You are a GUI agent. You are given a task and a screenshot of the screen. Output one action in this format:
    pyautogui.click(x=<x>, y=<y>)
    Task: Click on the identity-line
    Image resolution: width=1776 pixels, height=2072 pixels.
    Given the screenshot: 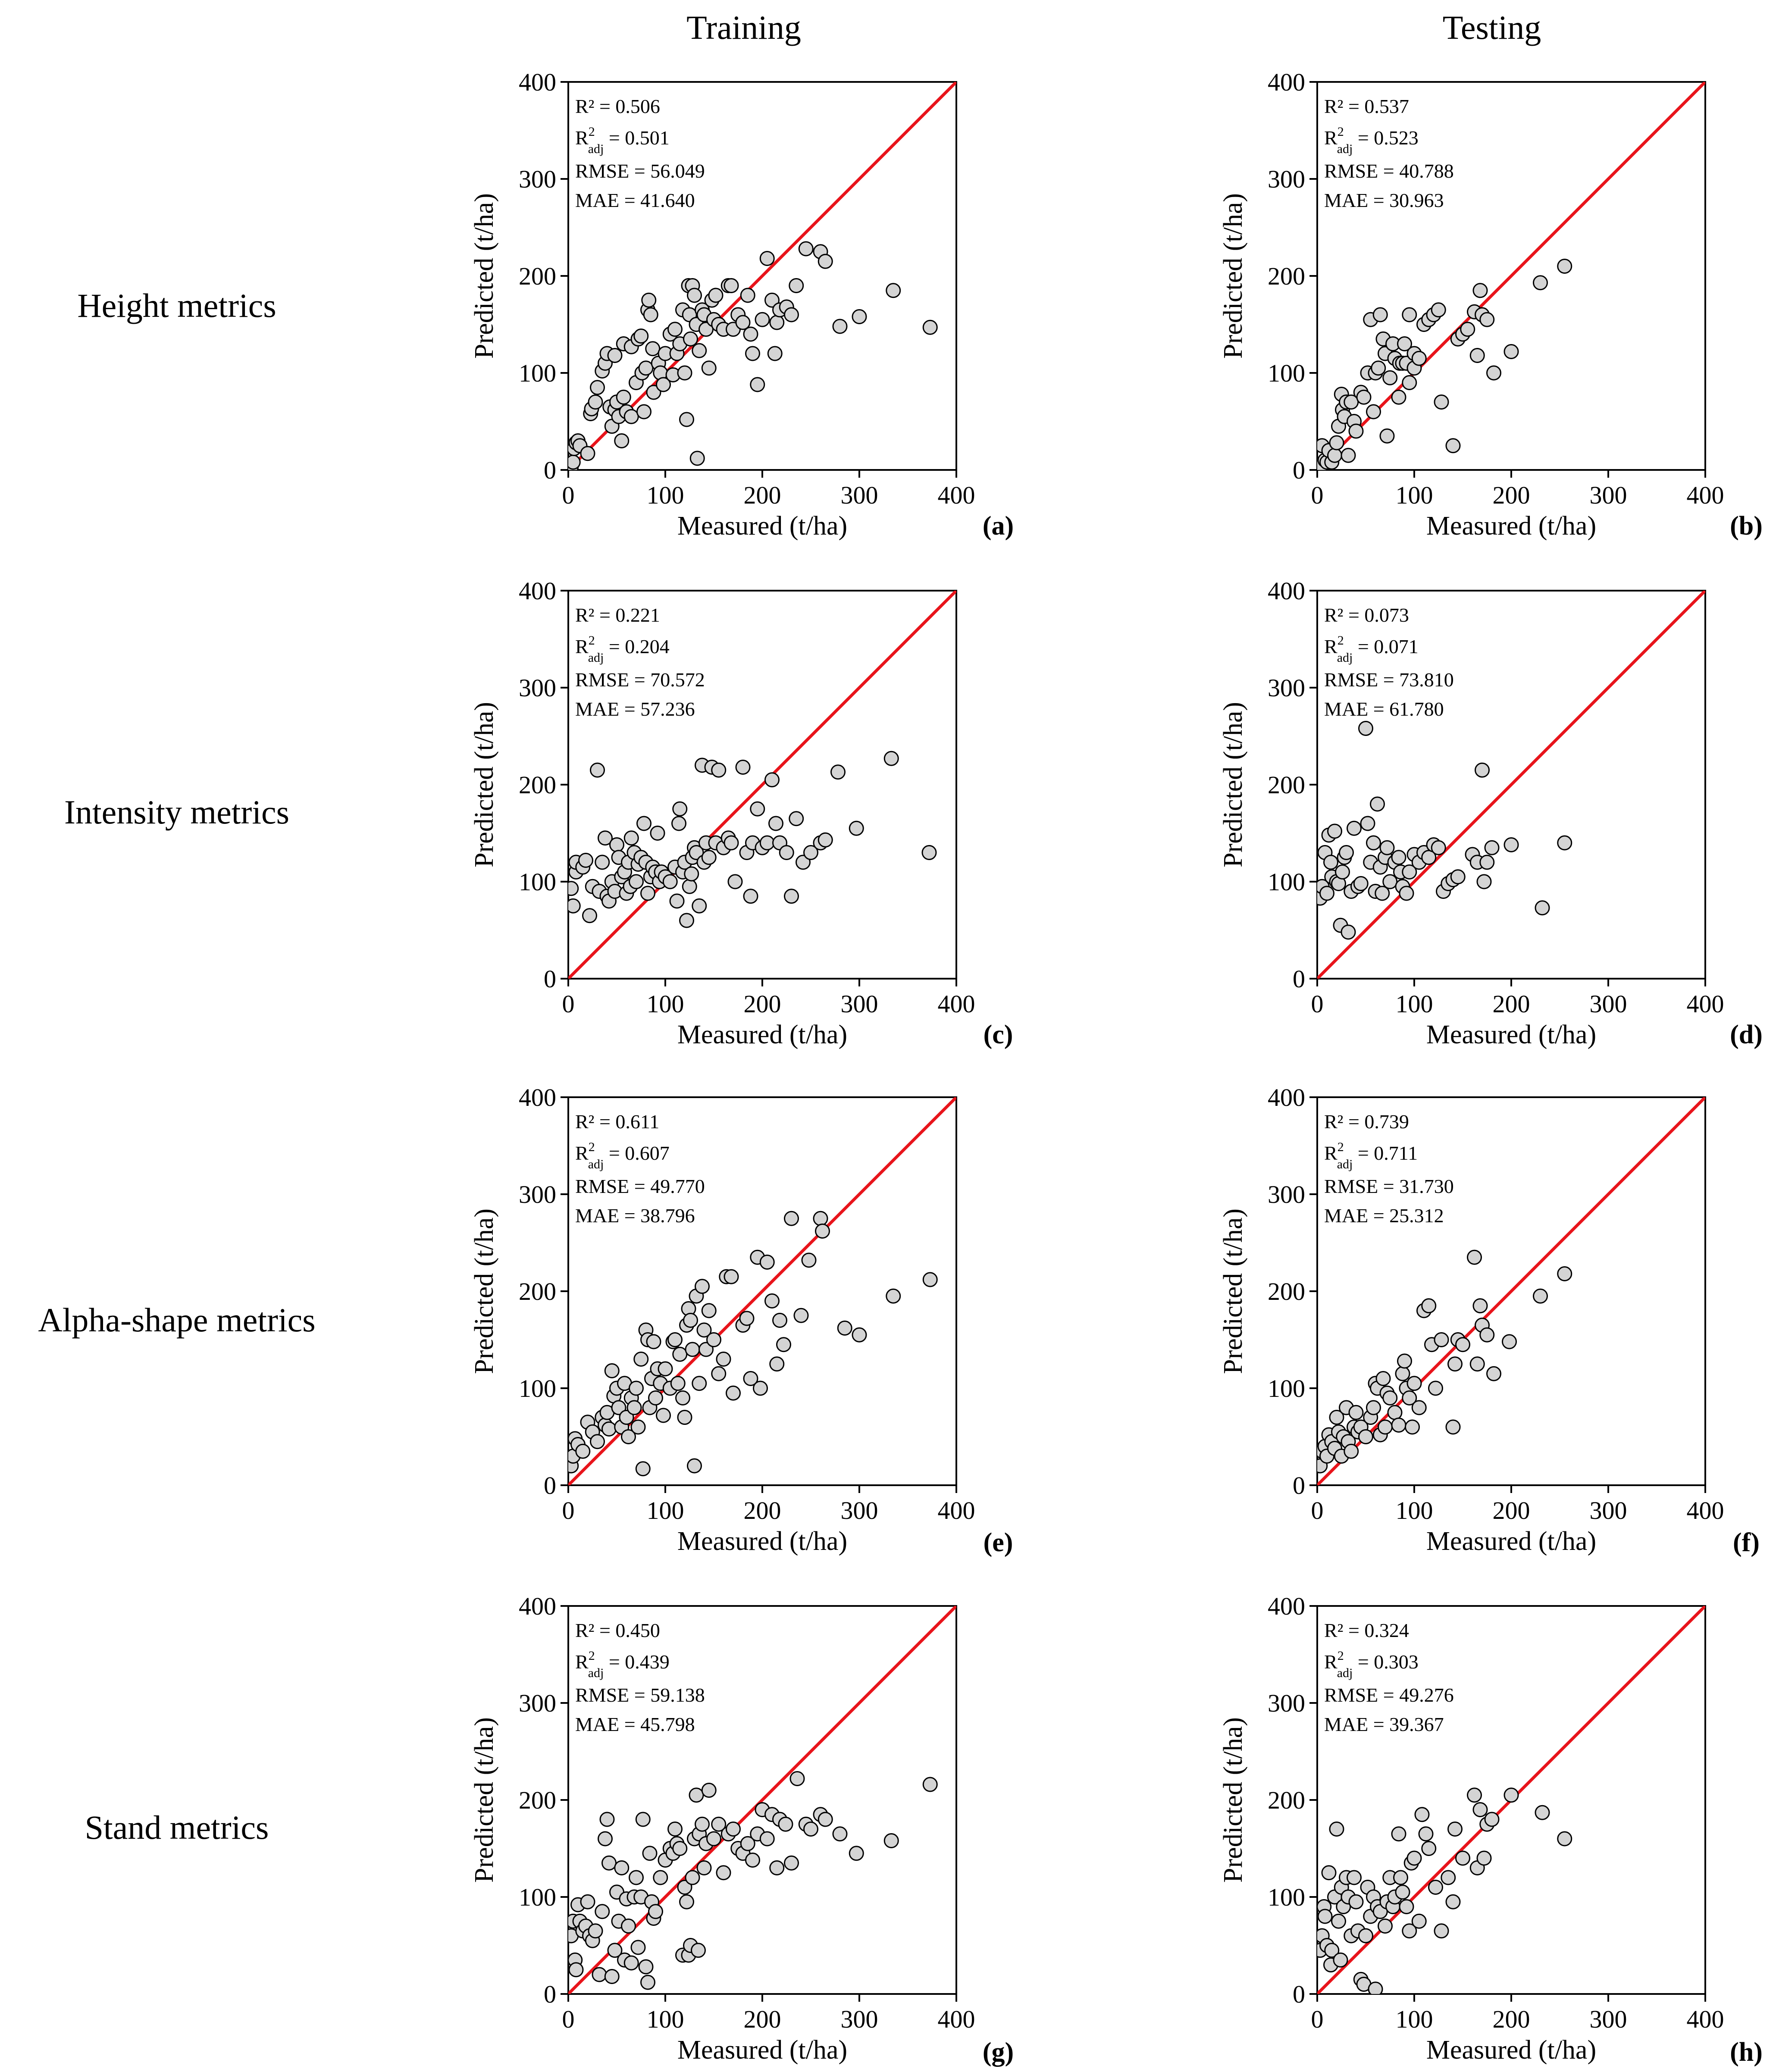 What is the action you would take?
    pyautogui.click(x=762, y=1800)
    